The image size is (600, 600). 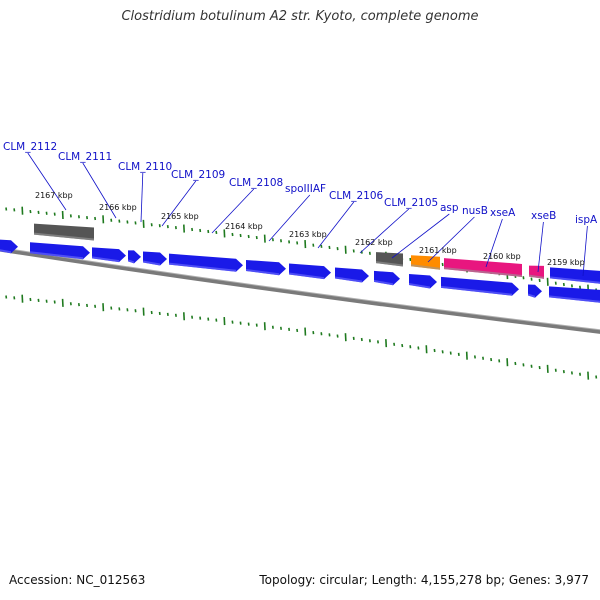 What do you see at coordinates (502, 256) in the screenshot?
I see `kbp-label: 2160 kbp` at bounding box center [502, 256].